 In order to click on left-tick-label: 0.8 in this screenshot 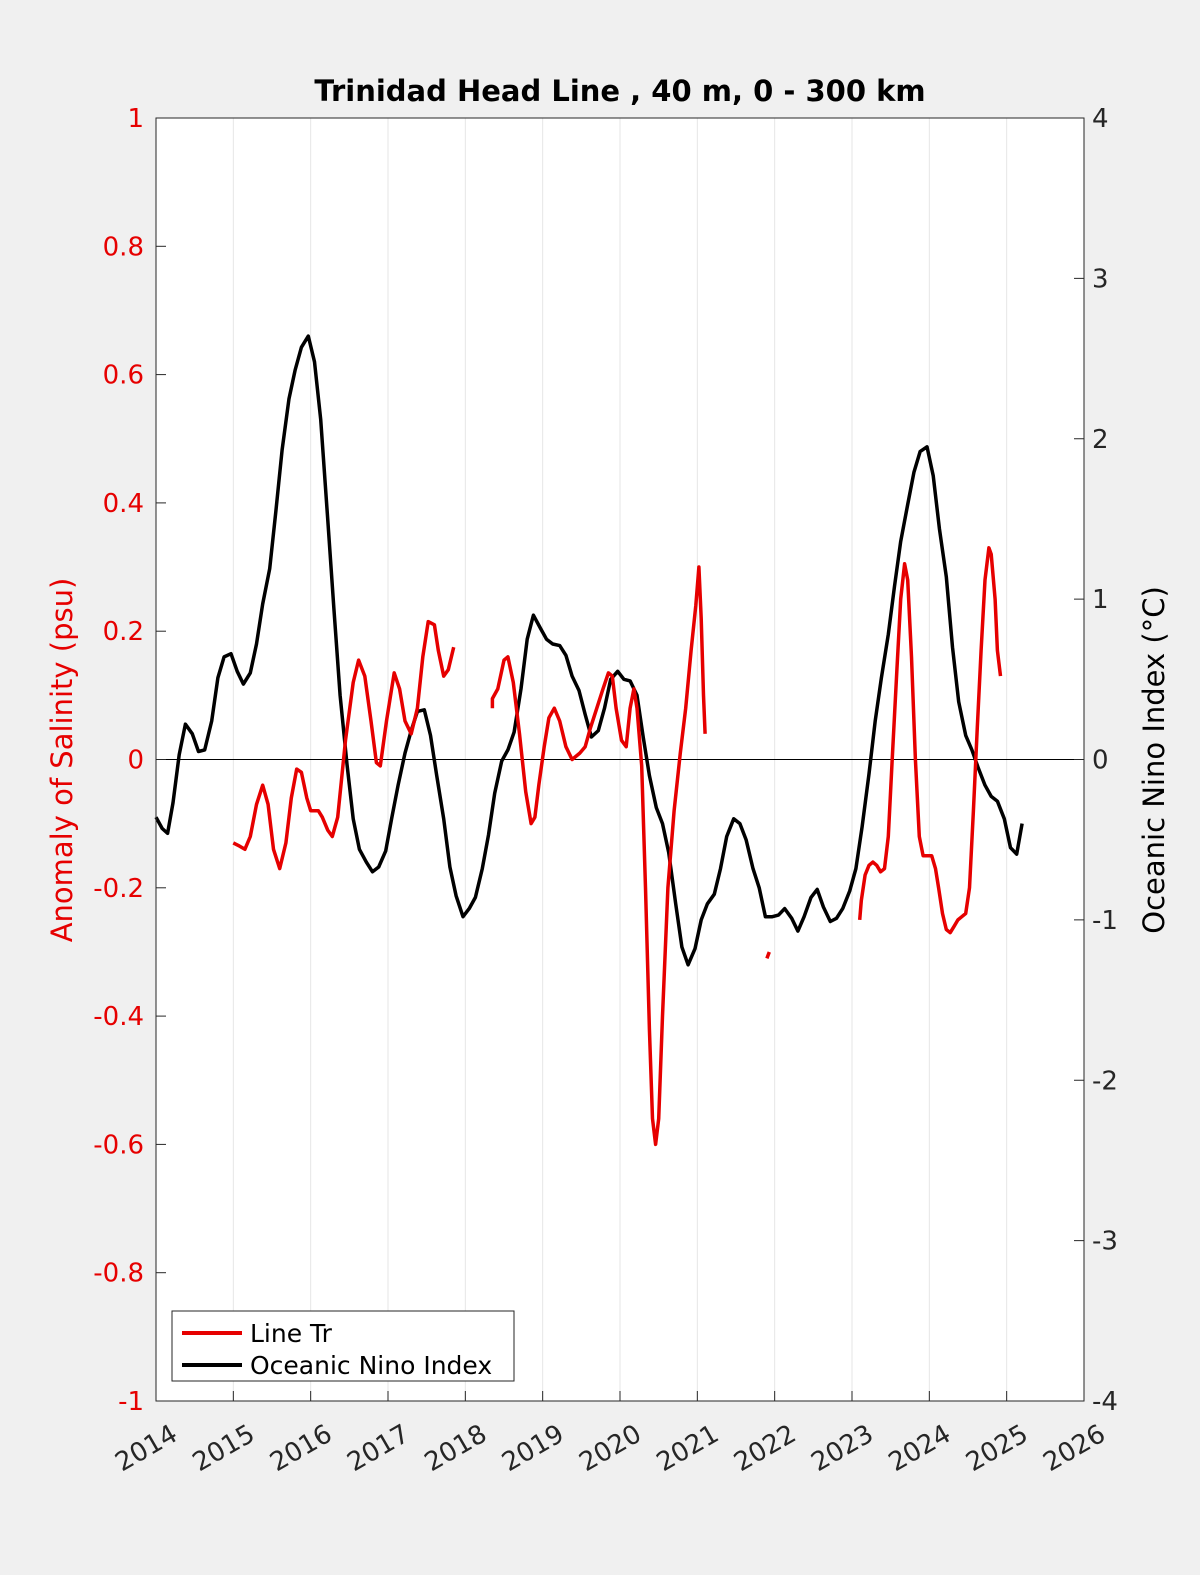, I will do `click(123, 247)`.